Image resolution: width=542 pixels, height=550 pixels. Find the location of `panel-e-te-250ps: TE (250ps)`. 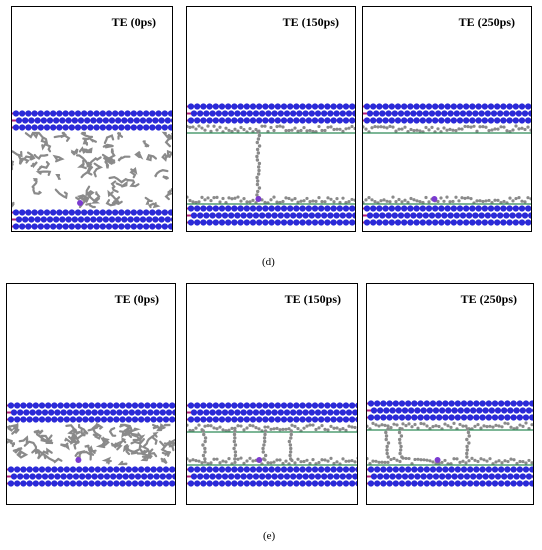

panel-e-te-250ps: TE (250ps) is located at coordinates (450, 394).